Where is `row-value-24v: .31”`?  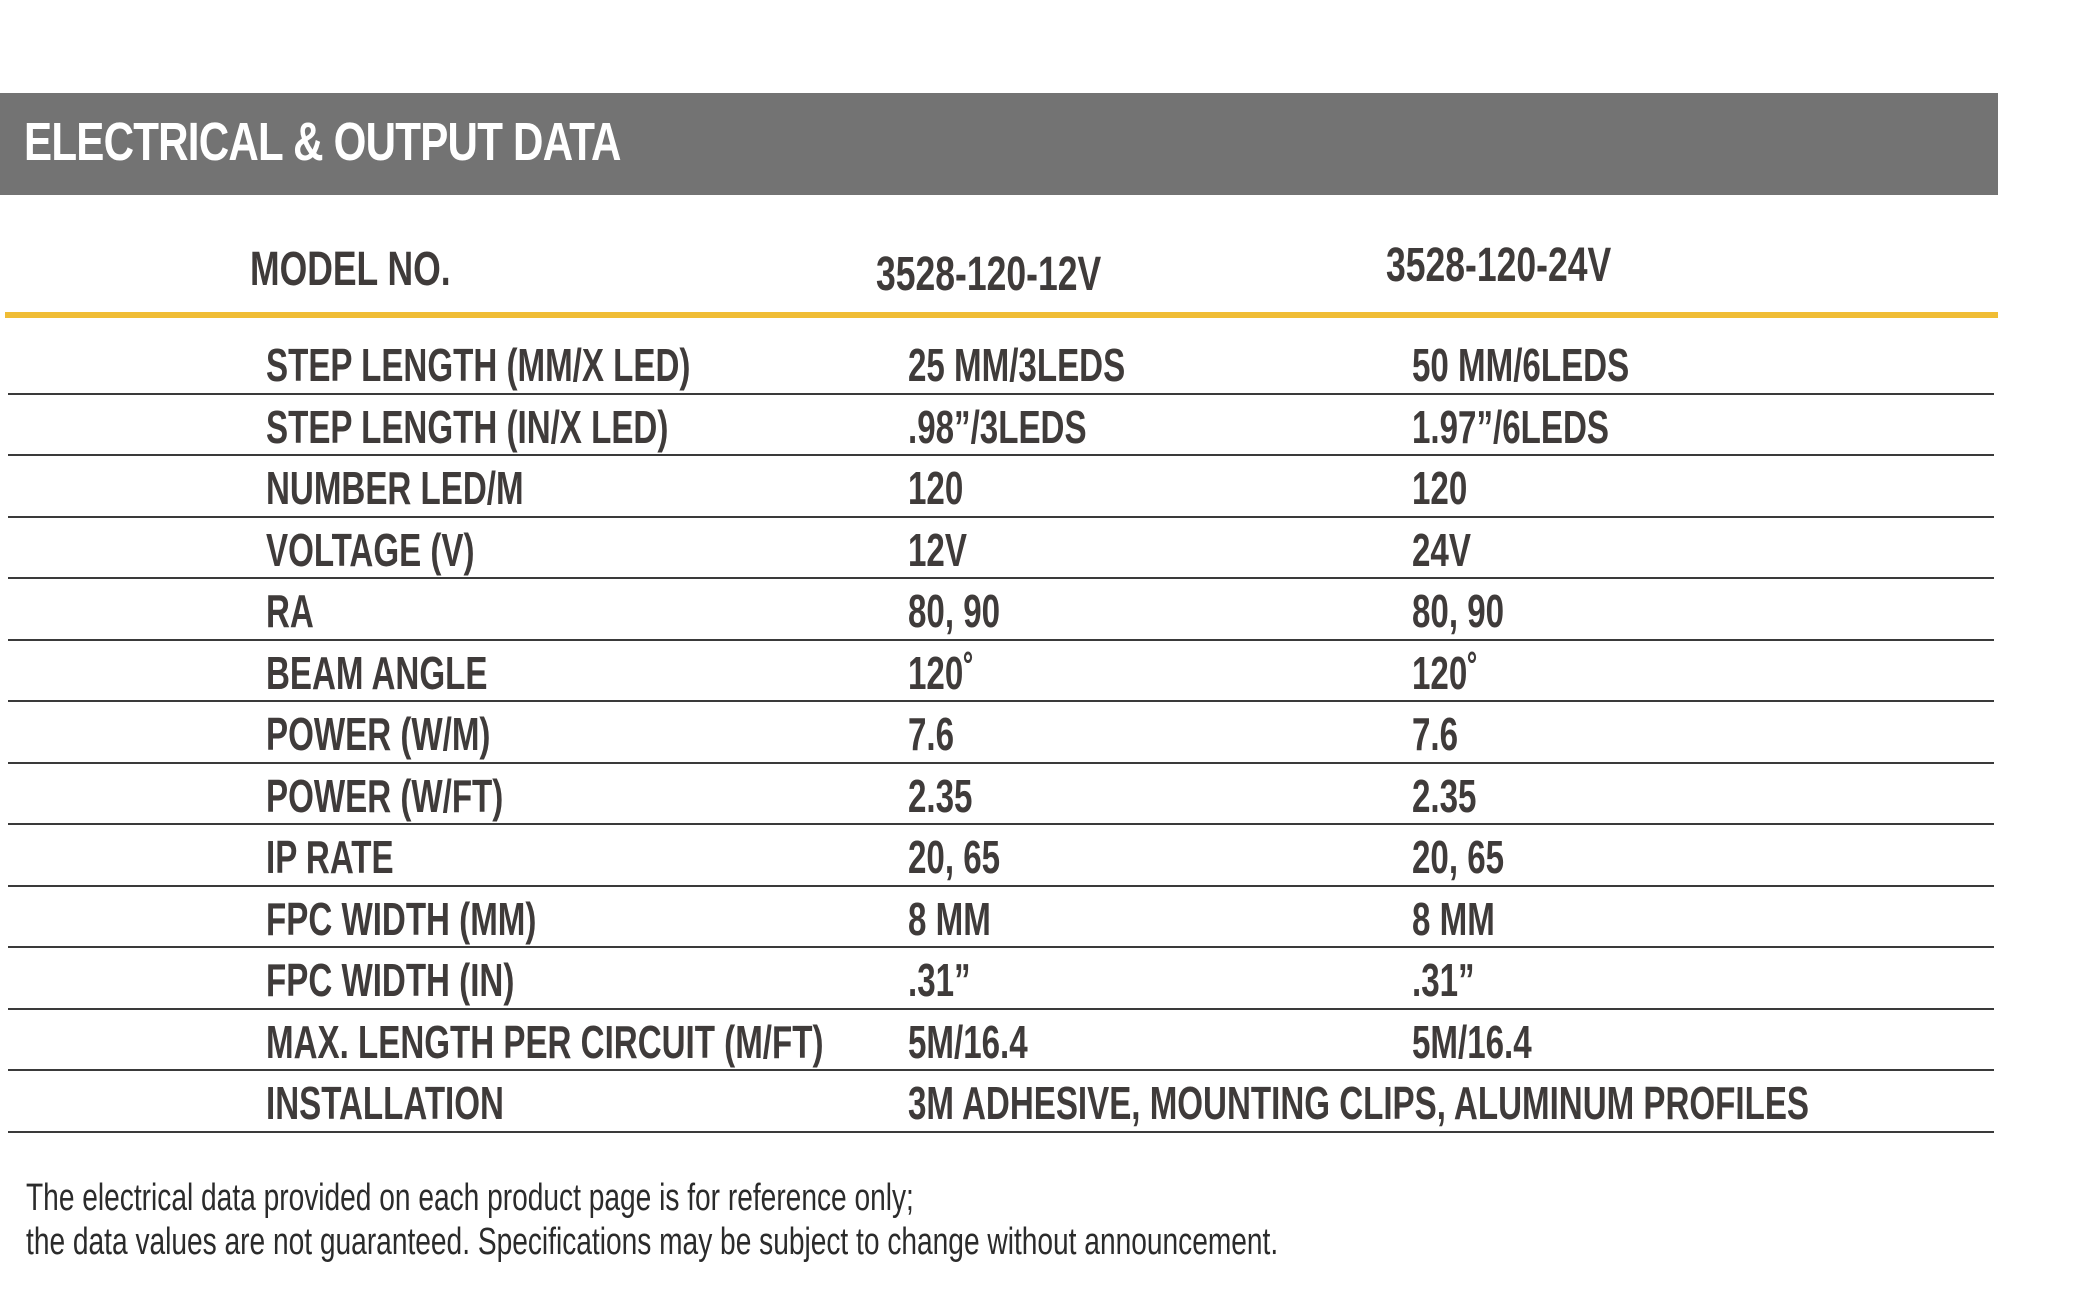
row-value-24v: .31” is located at coordinates (1443, 980).